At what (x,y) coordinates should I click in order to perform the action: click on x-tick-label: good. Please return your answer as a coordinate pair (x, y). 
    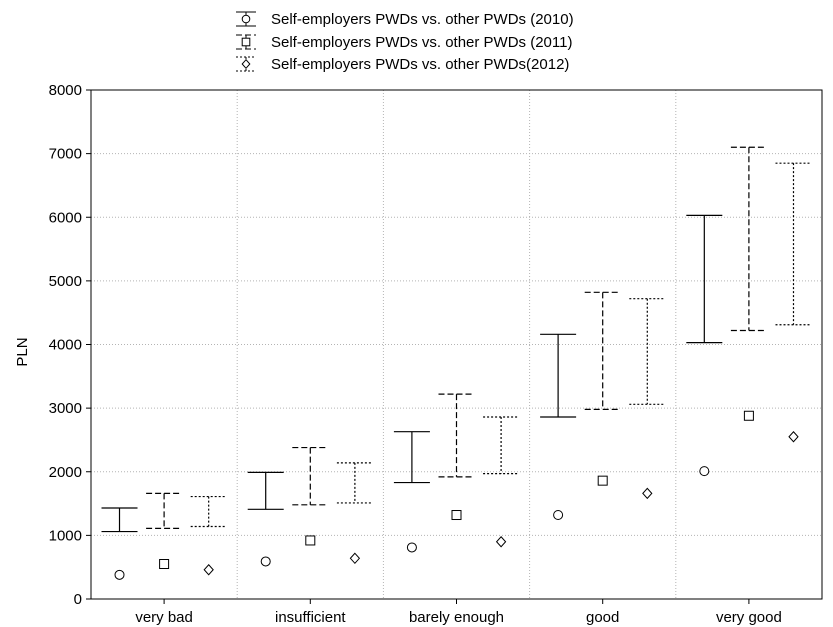
    Looking at the image, I should click on (602, 617).